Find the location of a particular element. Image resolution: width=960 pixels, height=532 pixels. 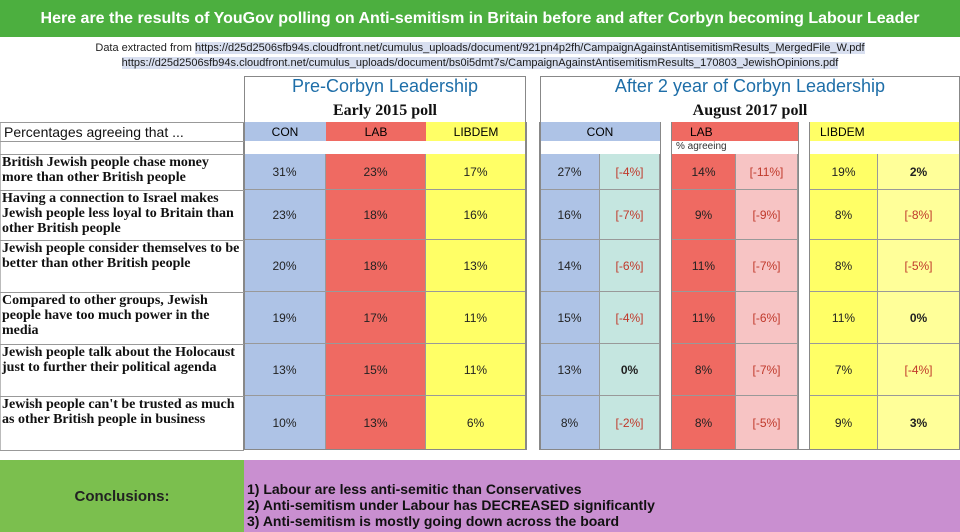

post-party-lab: LAB is located at coordinates (735, 131).